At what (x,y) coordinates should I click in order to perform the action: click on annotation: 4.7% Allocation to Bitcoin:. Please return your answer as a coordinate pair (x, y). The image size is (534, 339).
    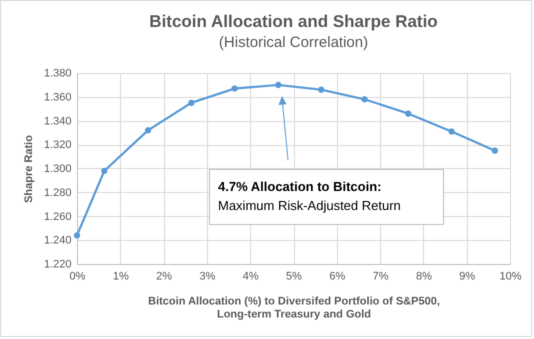
    Looking at the image, I should click on (300, 186).